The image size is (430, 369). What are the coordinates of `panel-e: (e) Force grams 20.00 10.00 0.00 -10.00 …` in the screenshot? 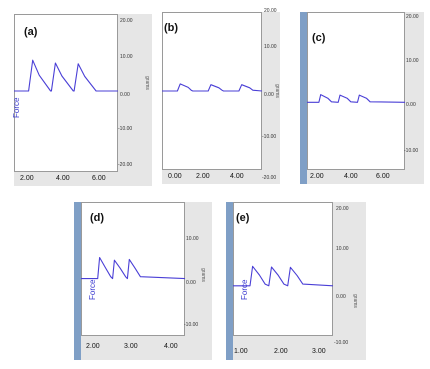 It's located at (296, 281).